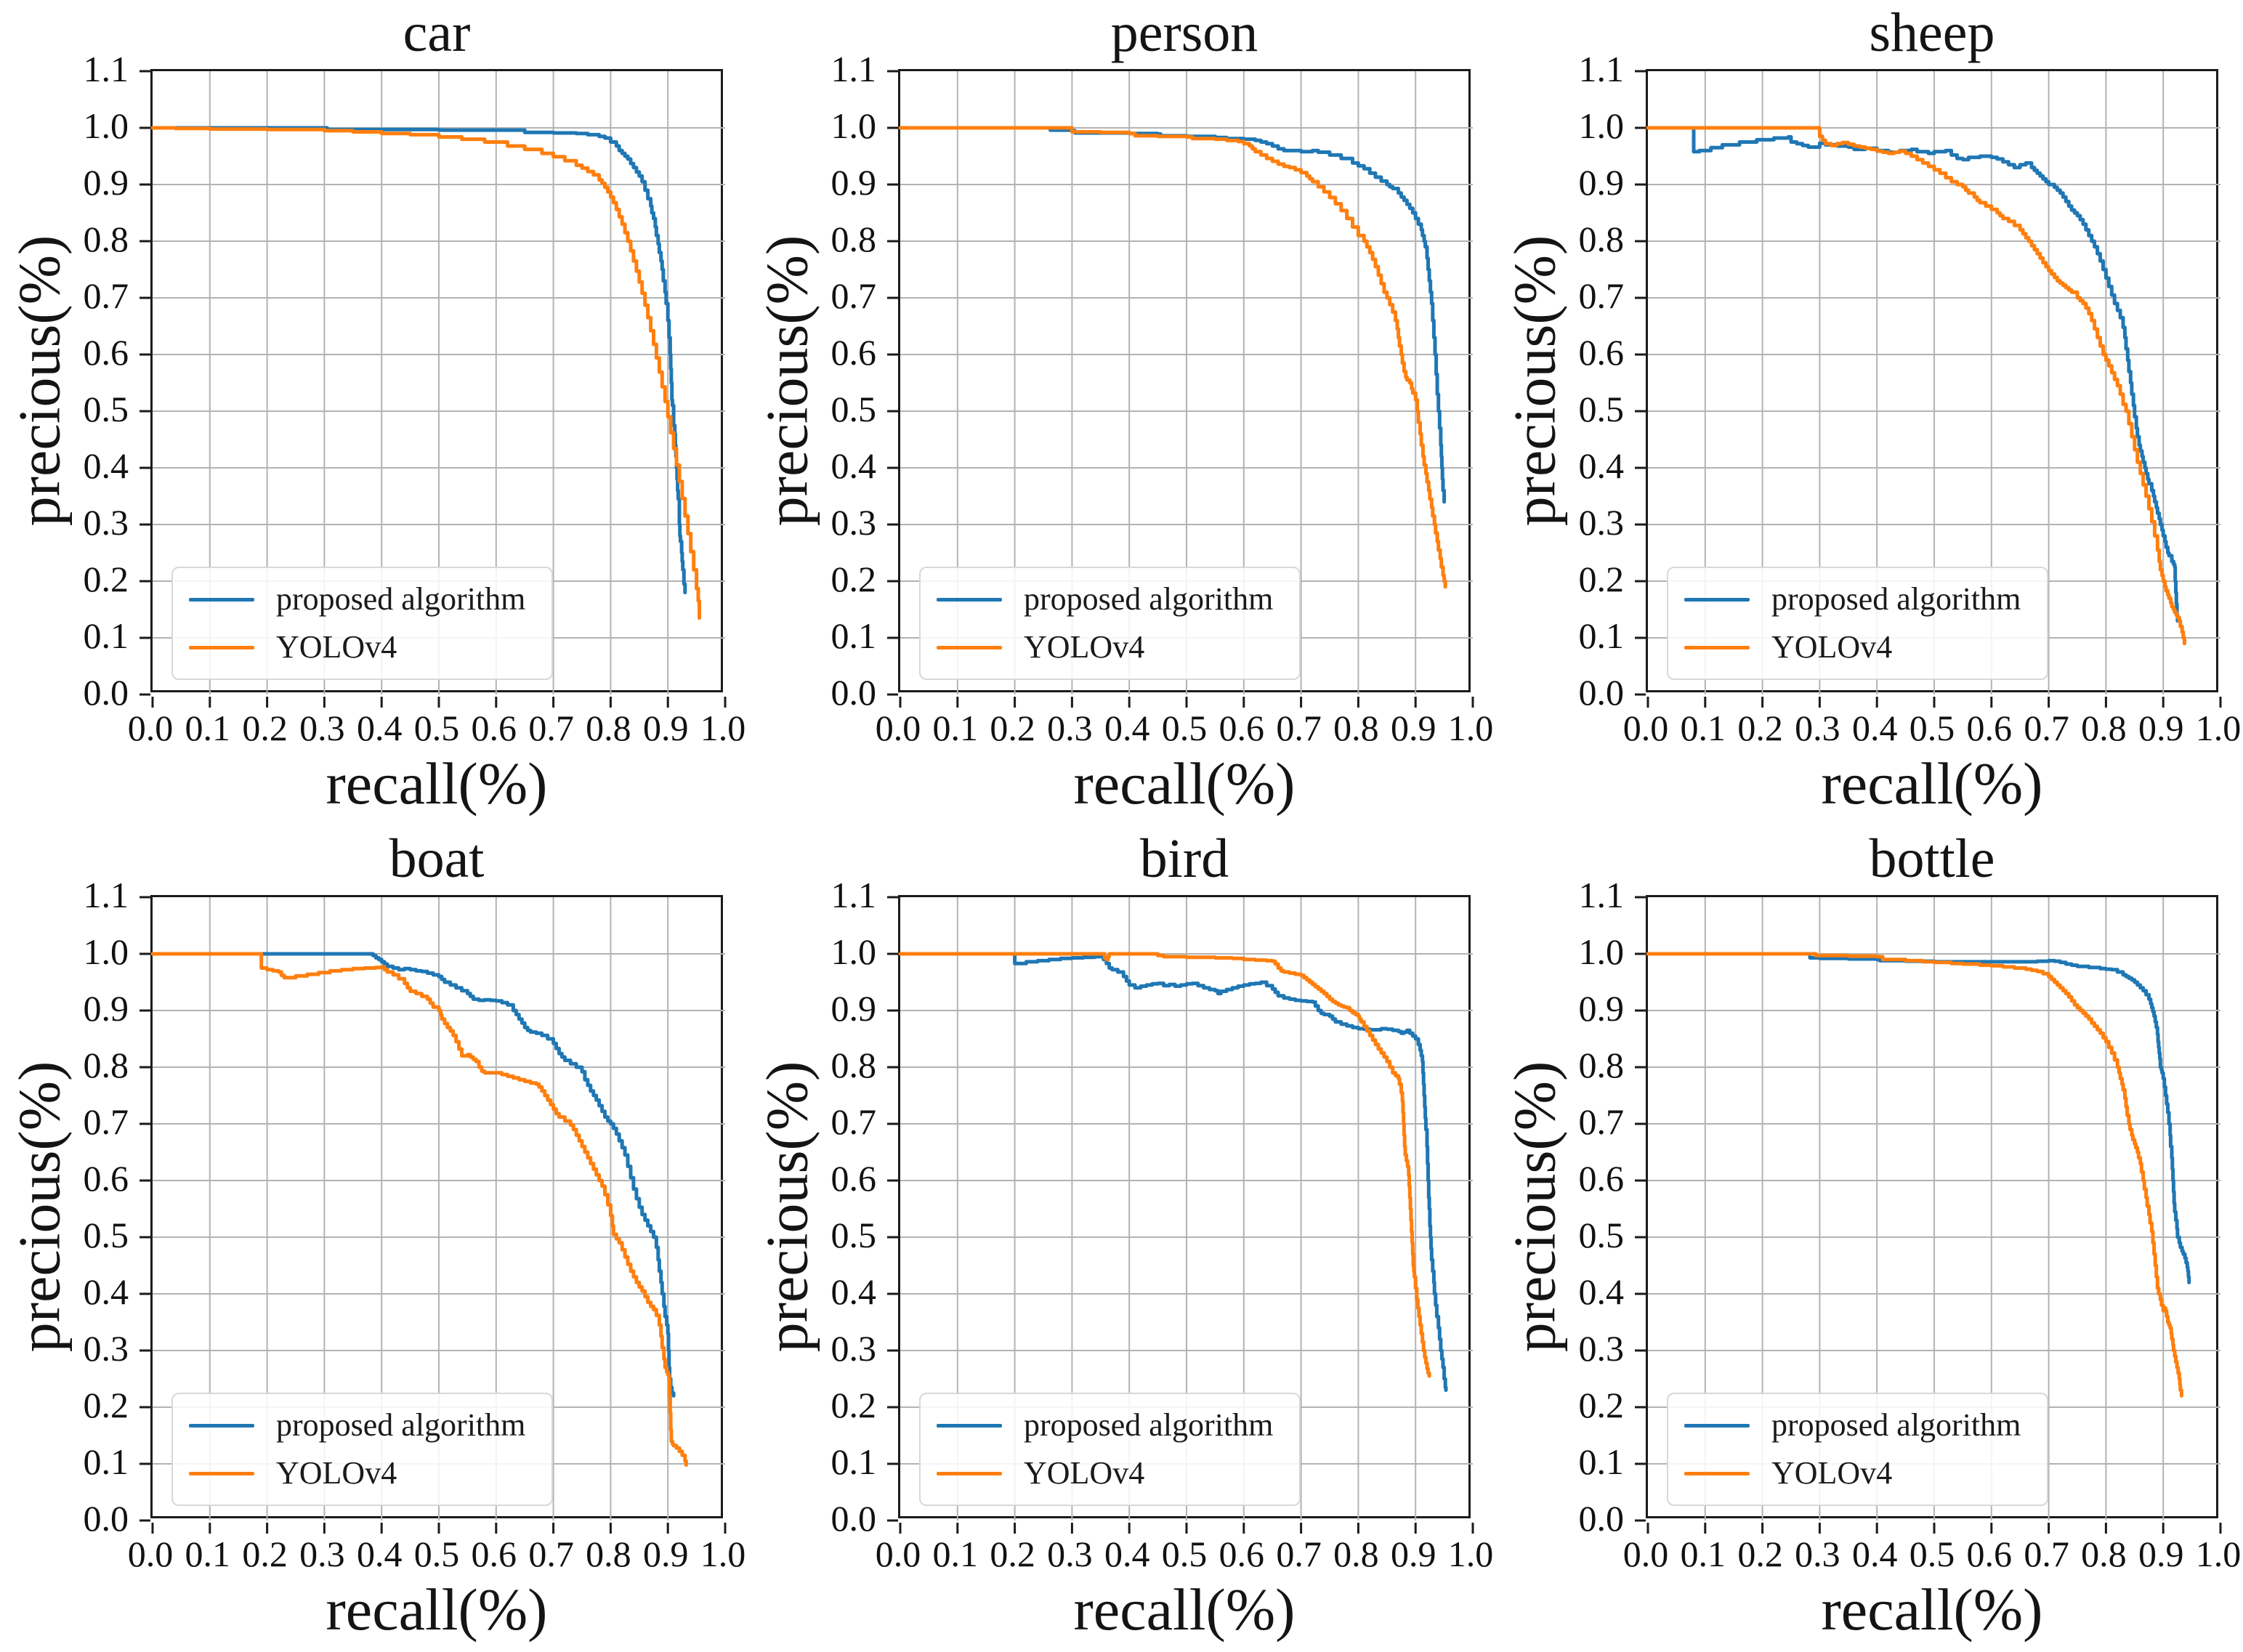 The height and width of the screenshot is (1652, 2243). I want to click on chart-title: sheep, so click(1932, 32).